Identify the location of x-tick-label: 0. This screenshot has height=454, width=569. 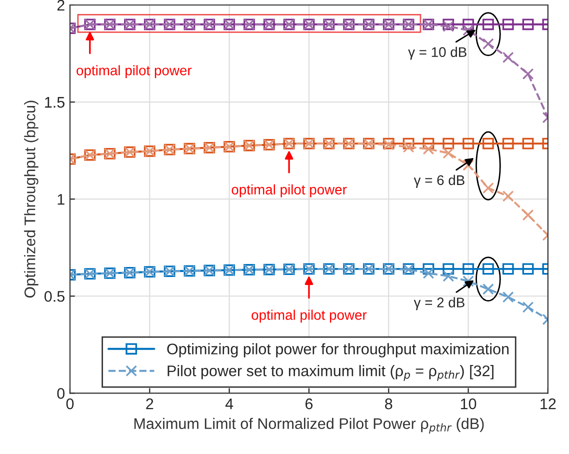
(70, 404).